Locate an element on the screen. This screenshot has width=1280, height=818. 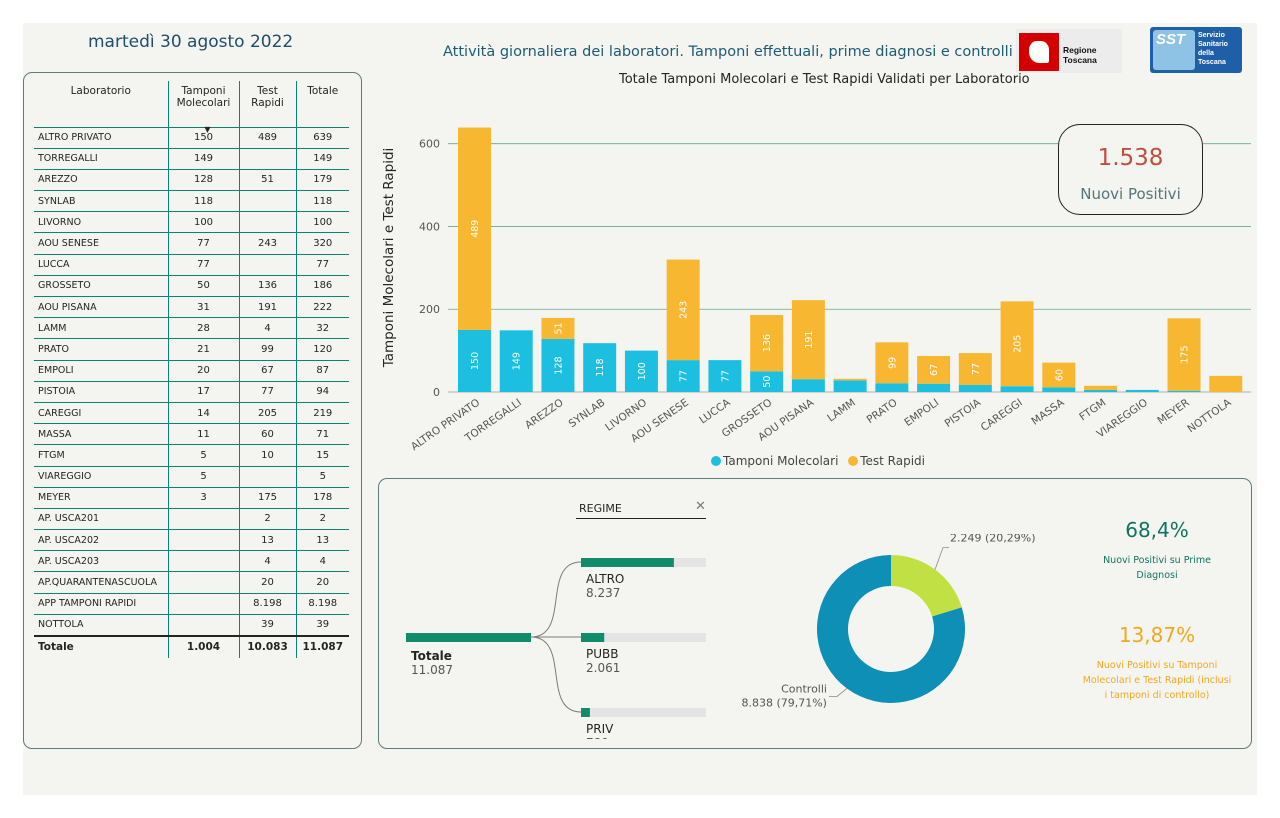
cell-laboratorio: LIVORNO is located at coordinates (101, 222).